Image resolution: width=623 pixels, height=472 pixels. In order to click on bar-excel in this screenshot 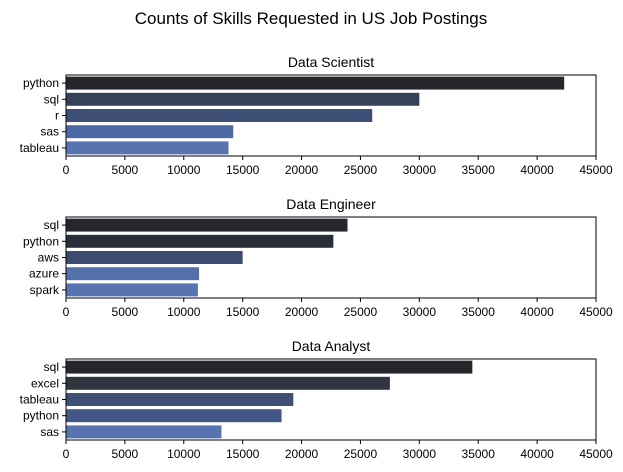, I will do `click(228, 383)`.